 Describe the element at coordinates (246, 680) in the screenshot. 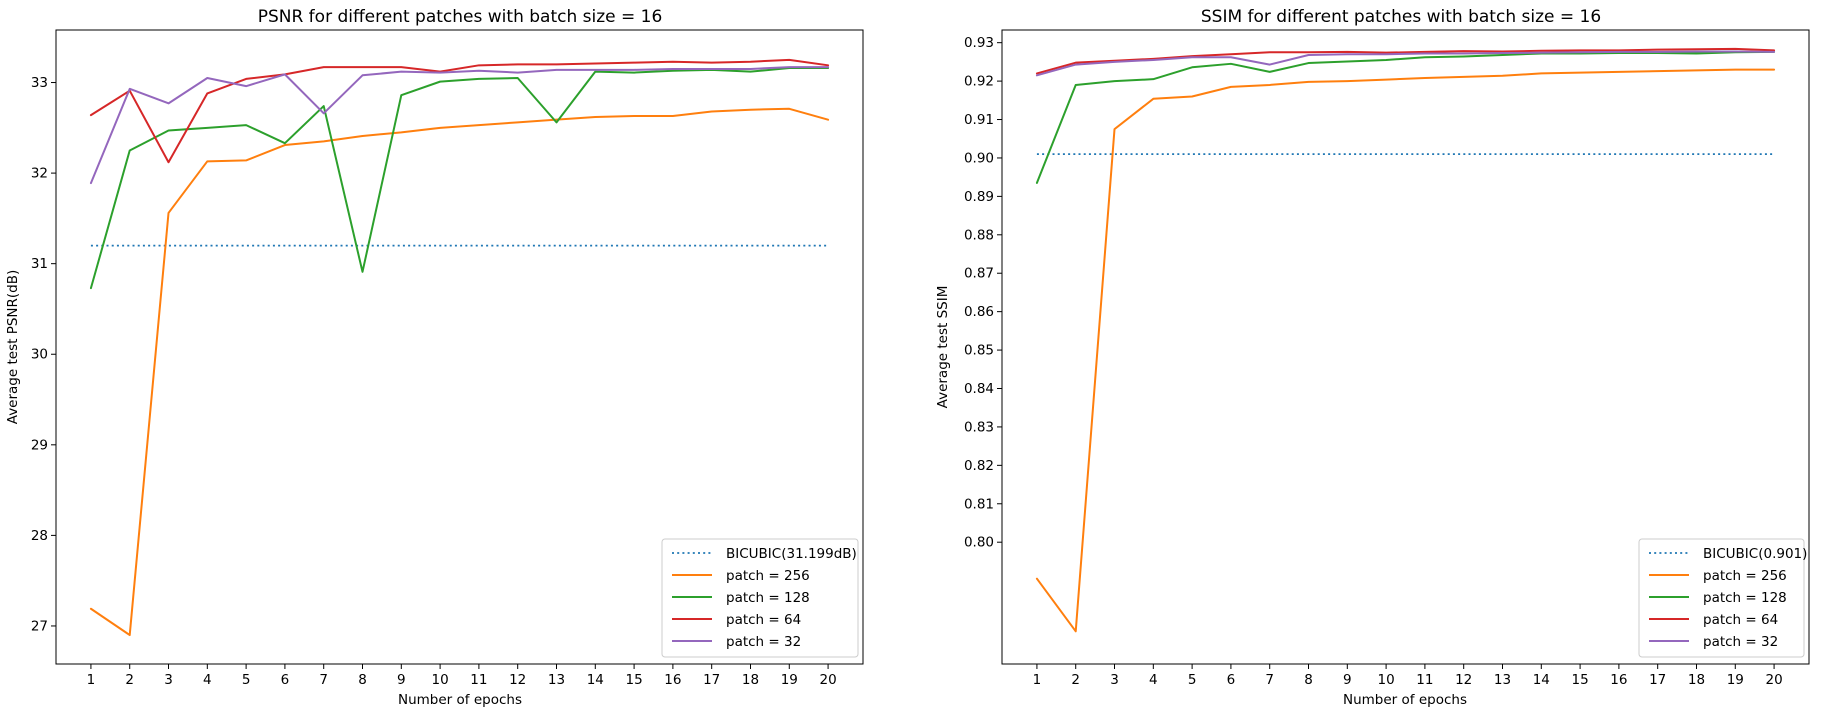

I see `psnr-x-tick-label: 5` at that location.